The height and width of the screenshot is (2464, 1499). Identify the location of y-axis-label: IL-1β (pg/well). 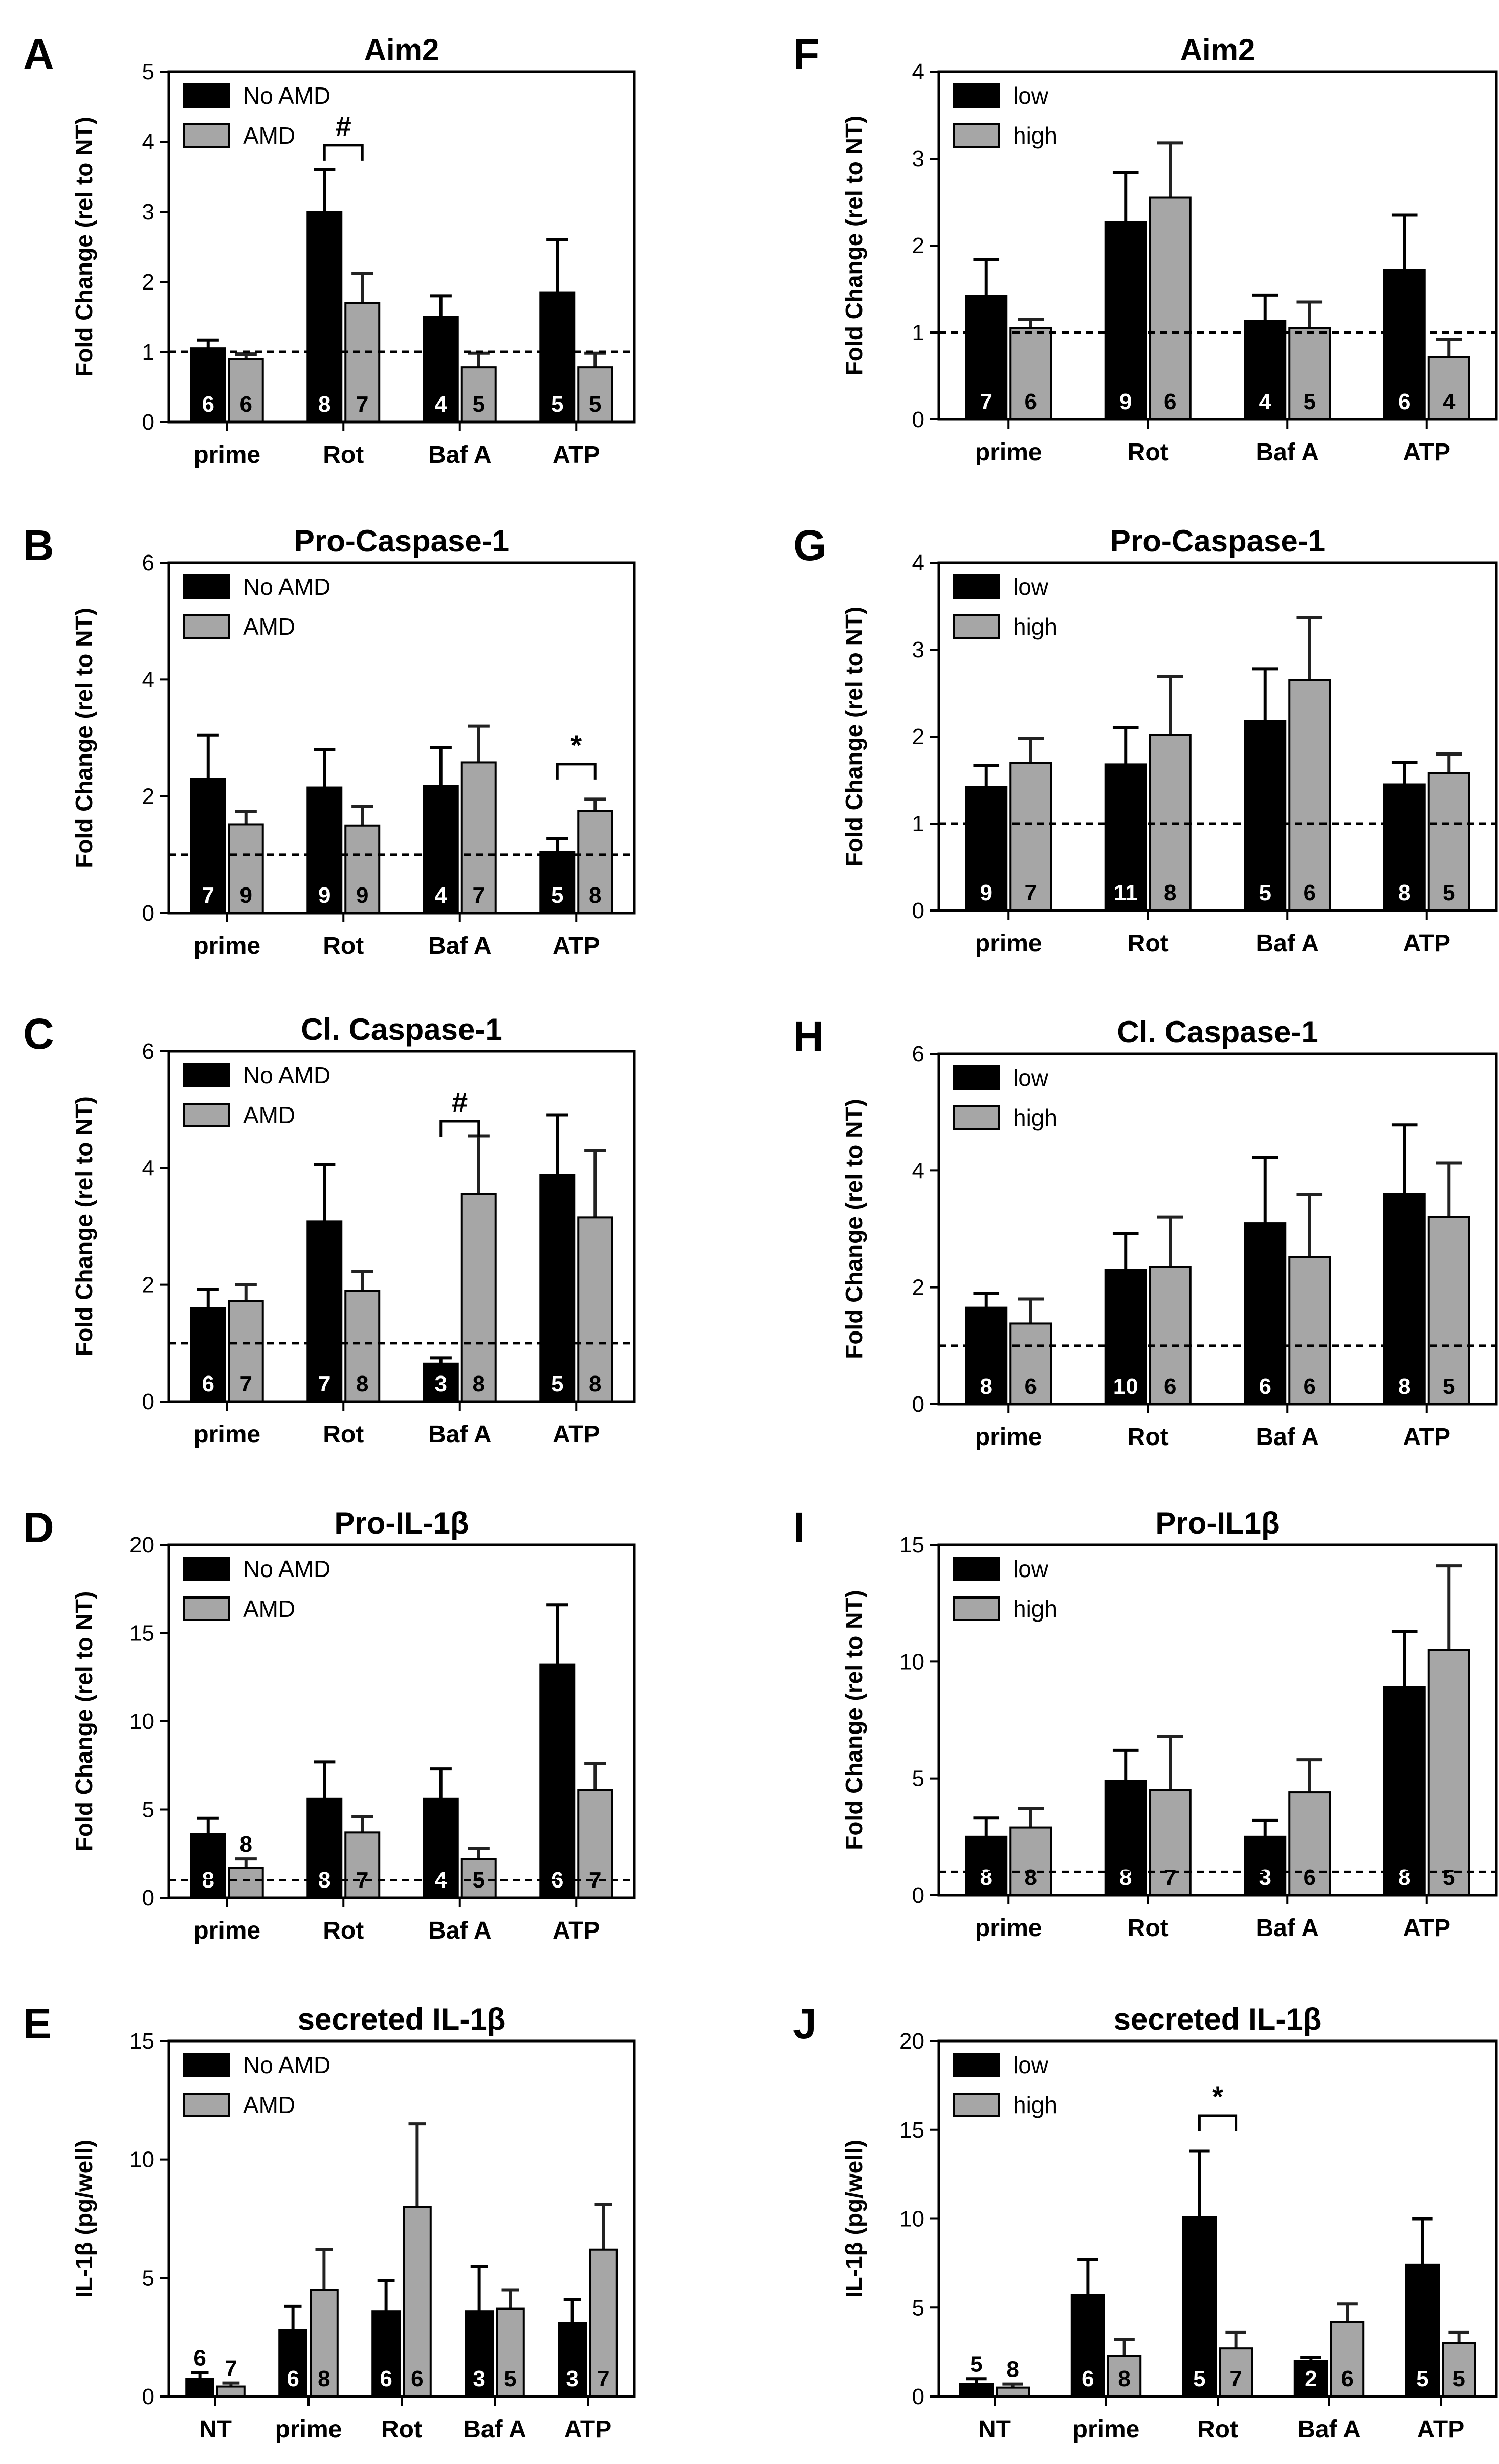
(84, 2219).